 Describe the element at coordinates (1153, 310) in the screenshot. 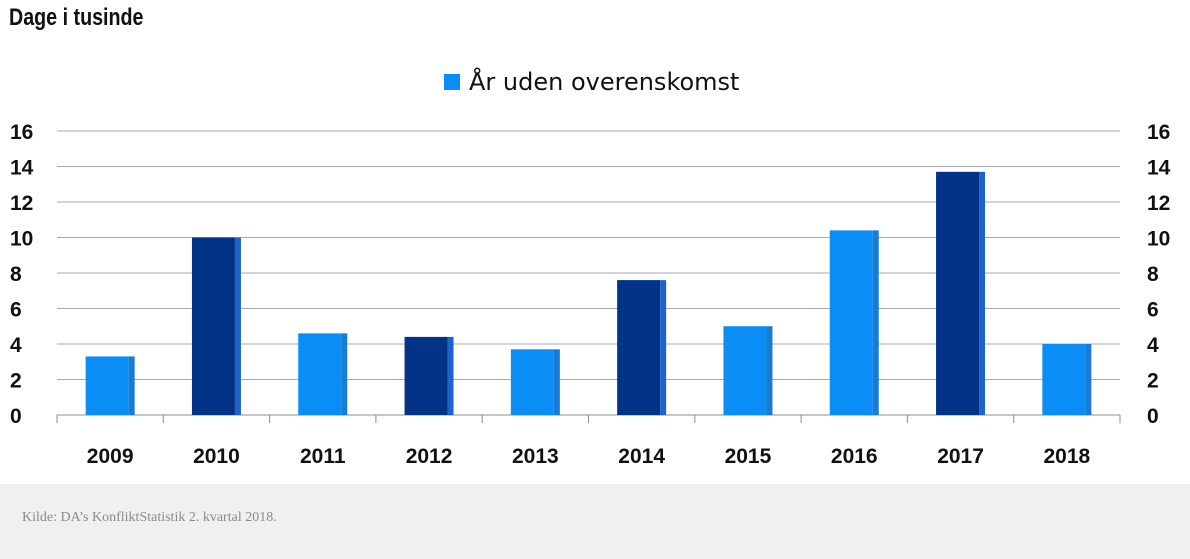

I see `y-tick-label-right: 6` at that location.